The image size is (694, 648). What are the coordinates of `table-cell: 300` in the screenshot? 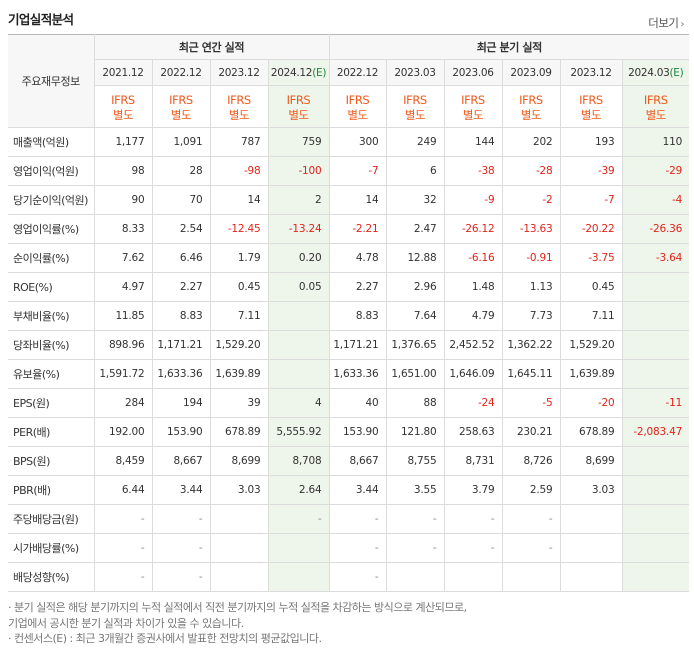 It's located at (357, 142).